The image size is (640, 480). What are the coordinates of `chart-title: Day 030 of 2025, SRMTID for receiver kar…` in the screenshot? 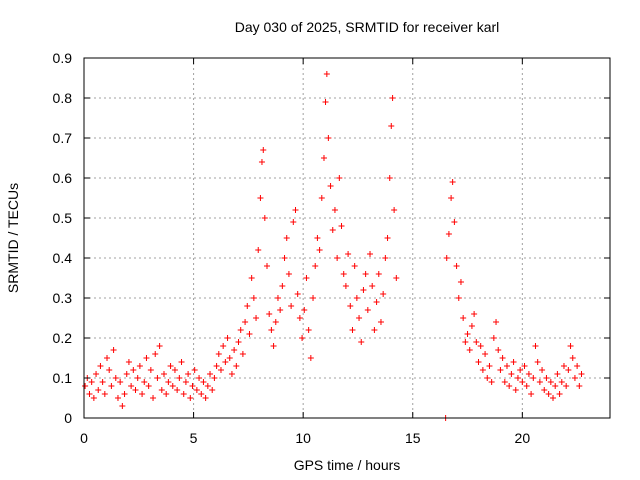 It's located at (367, 27).